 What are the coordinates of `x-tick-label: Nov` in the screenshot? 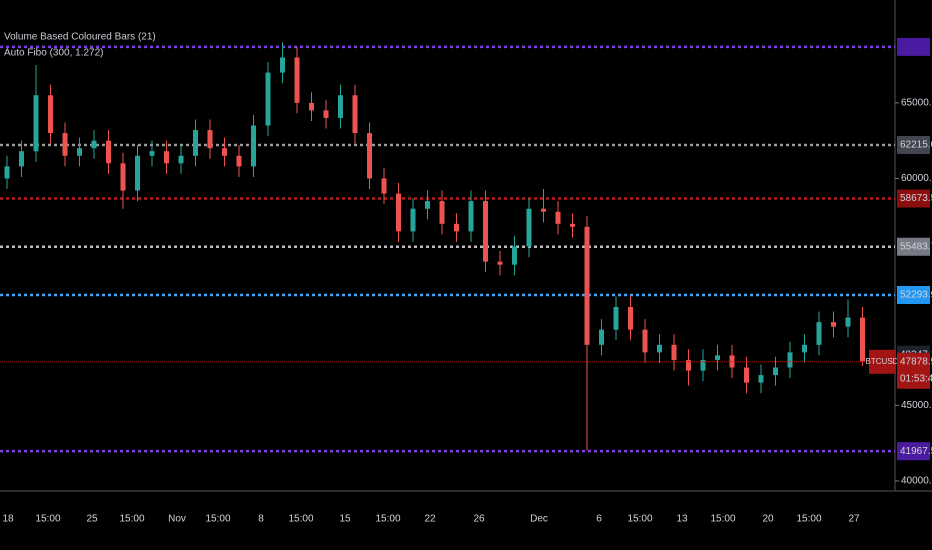 It's located at (177, 519).